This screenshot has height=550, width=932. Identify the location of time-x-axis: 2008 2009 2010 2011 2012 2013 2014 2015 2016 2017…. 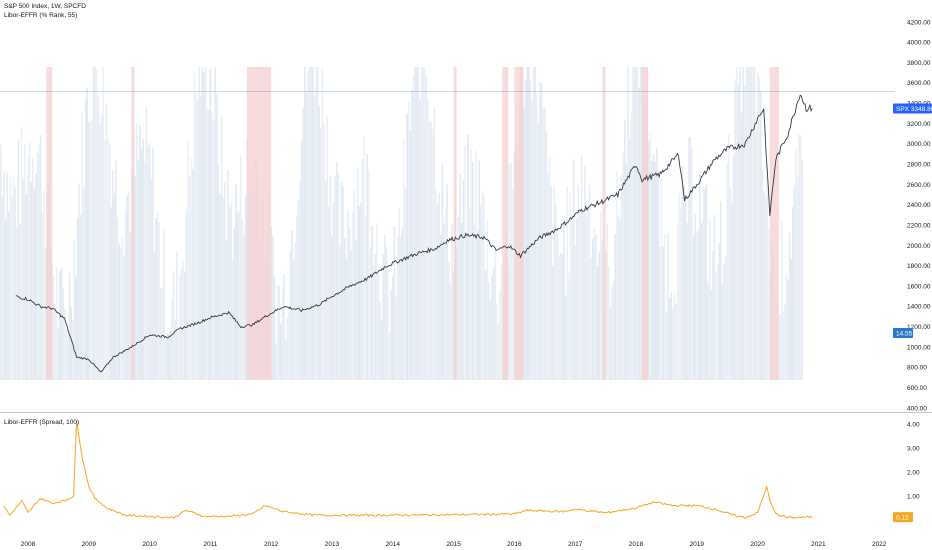
(454, 544).